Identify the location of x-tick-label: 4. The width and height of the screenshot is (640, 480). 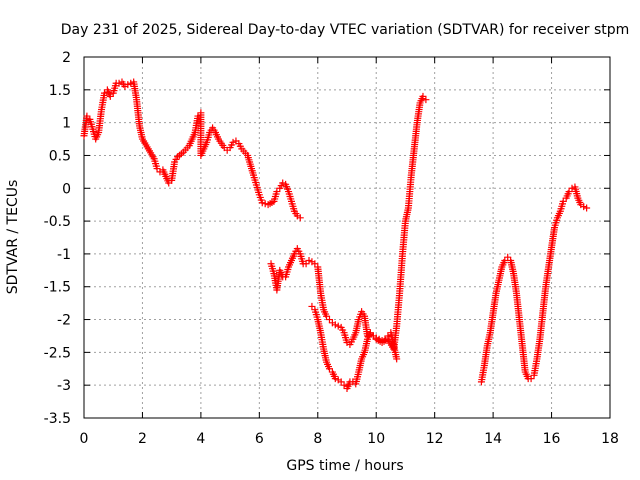
(200, 439).